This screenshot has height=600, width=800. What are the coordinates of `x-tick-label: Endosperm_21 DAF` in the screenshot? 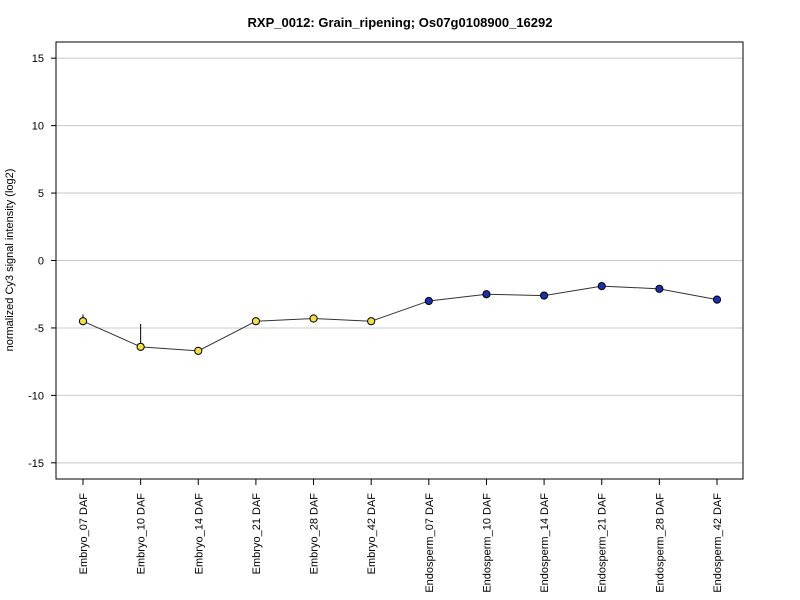 It's located at (603, 543).